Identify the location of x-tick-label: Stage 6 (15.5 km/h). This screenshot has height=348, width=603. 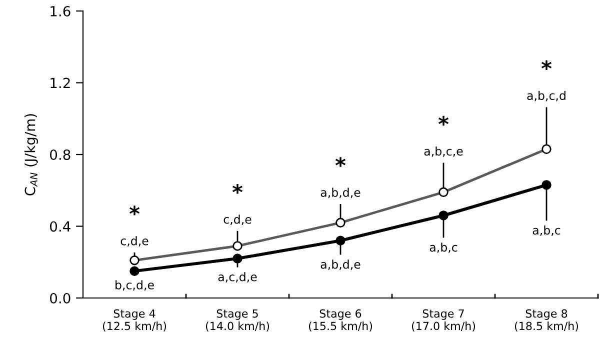
(340, 320).